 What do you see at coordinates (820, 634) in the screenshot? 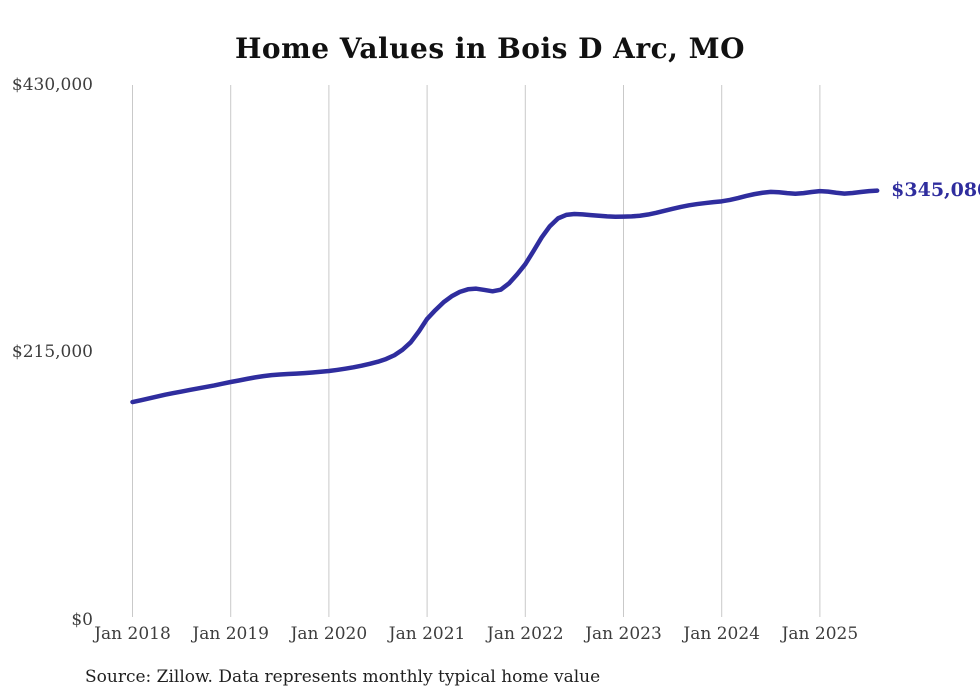
I see `x-axis-label: Jan 2025` at bounding box center [820, 634].